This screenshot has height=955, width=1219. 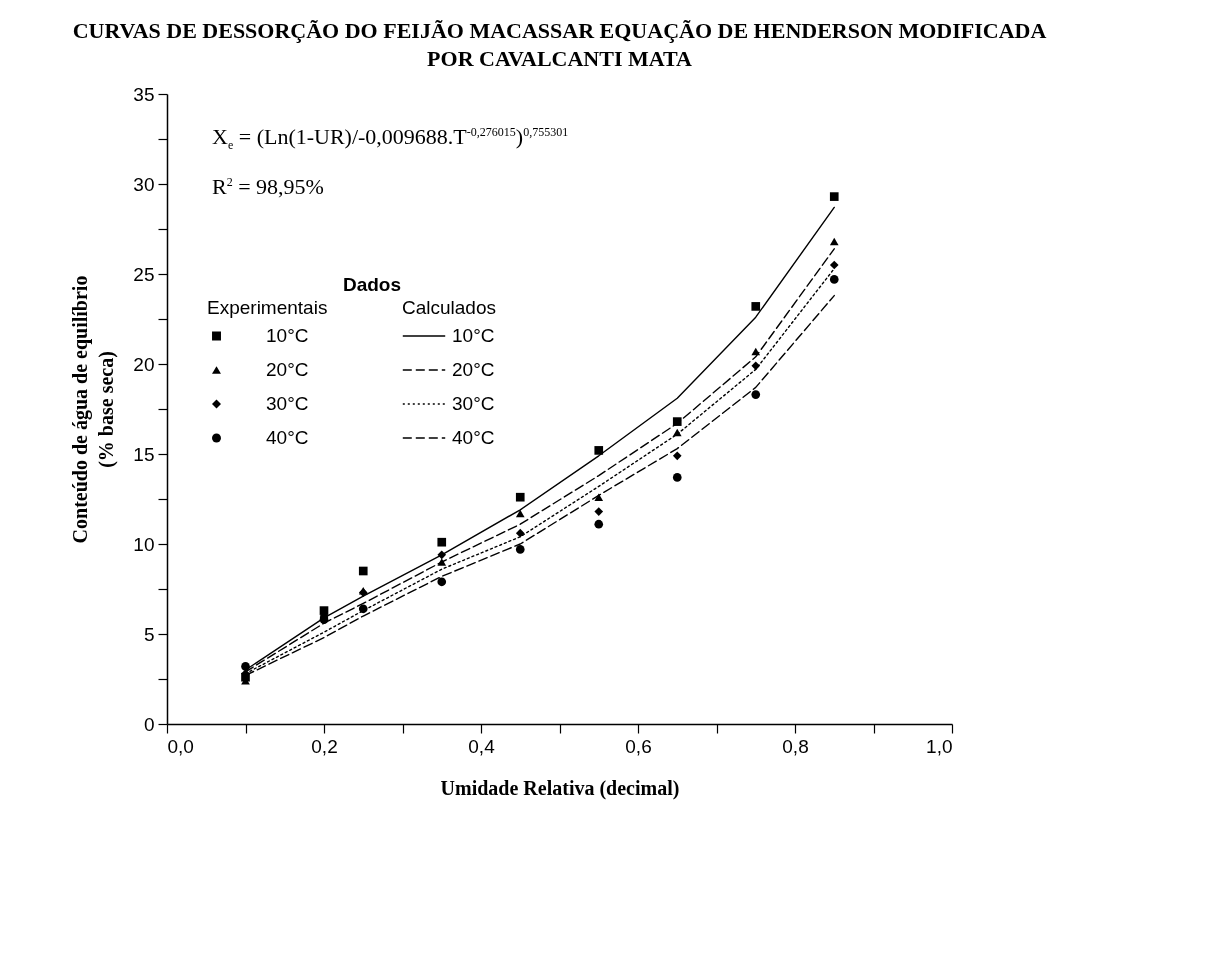 I want to click on x-tick-label: 0,2, so click(x=324, y=746).